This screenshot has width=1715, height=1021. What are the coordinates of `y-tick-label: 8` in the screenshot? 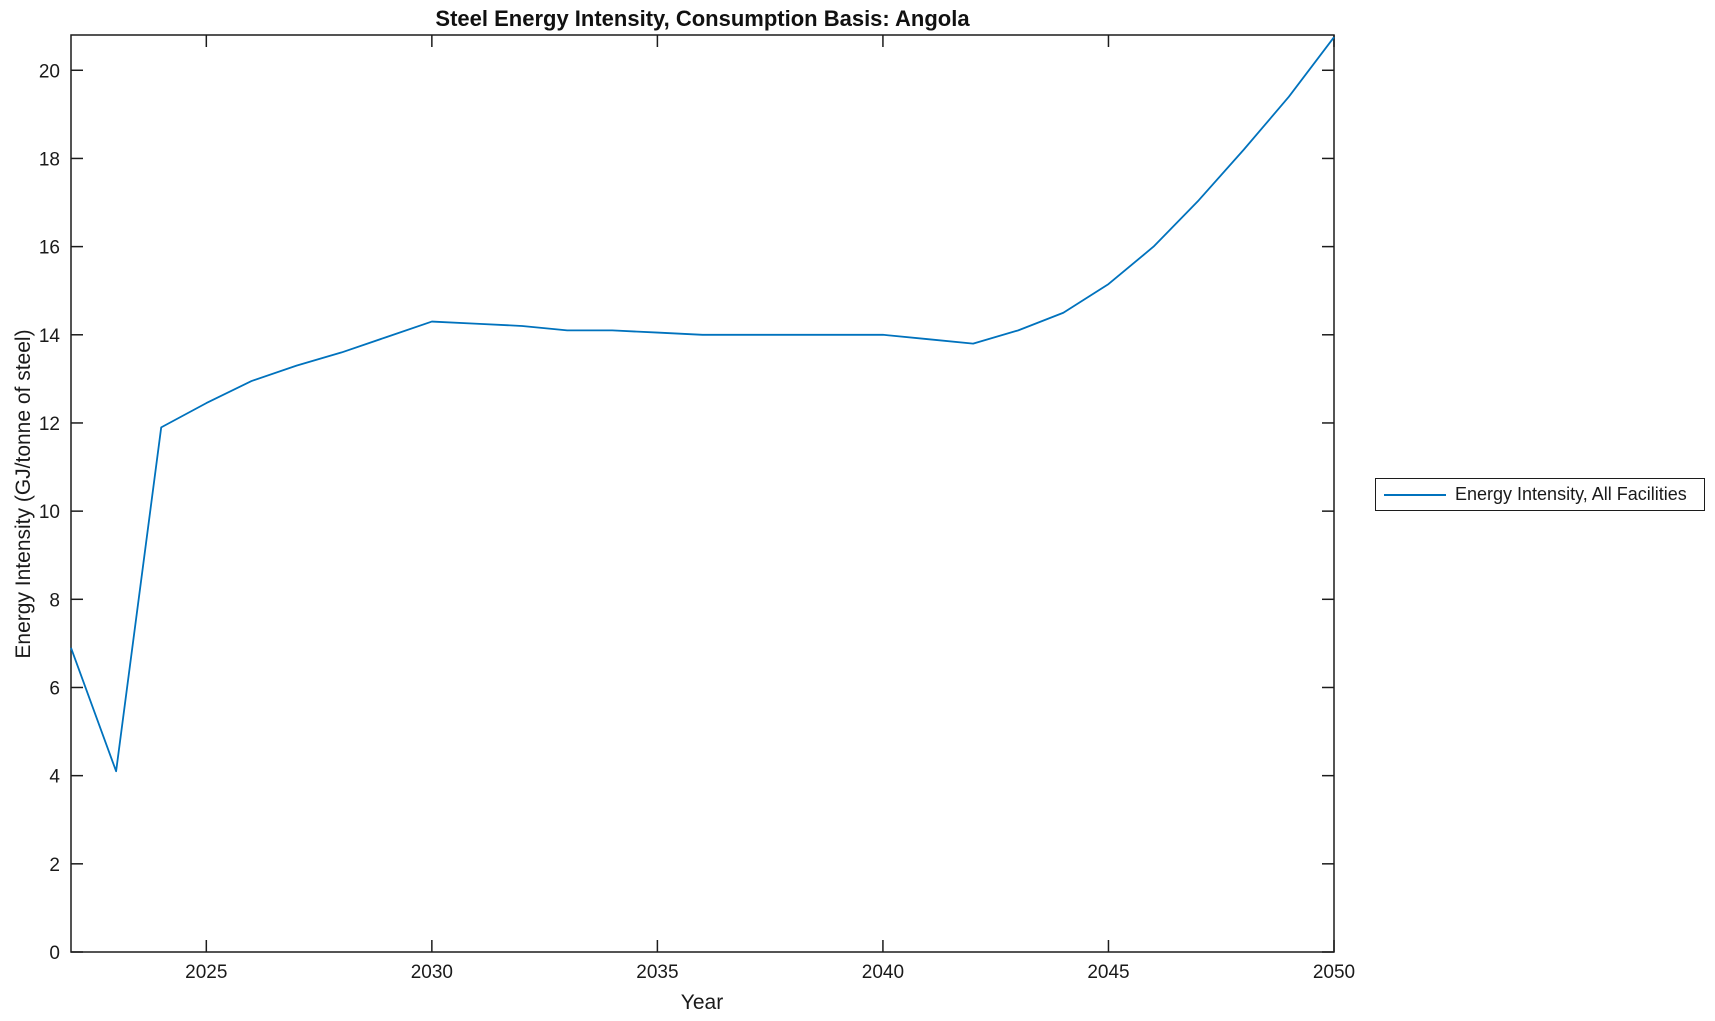 It's located at (54, 600).